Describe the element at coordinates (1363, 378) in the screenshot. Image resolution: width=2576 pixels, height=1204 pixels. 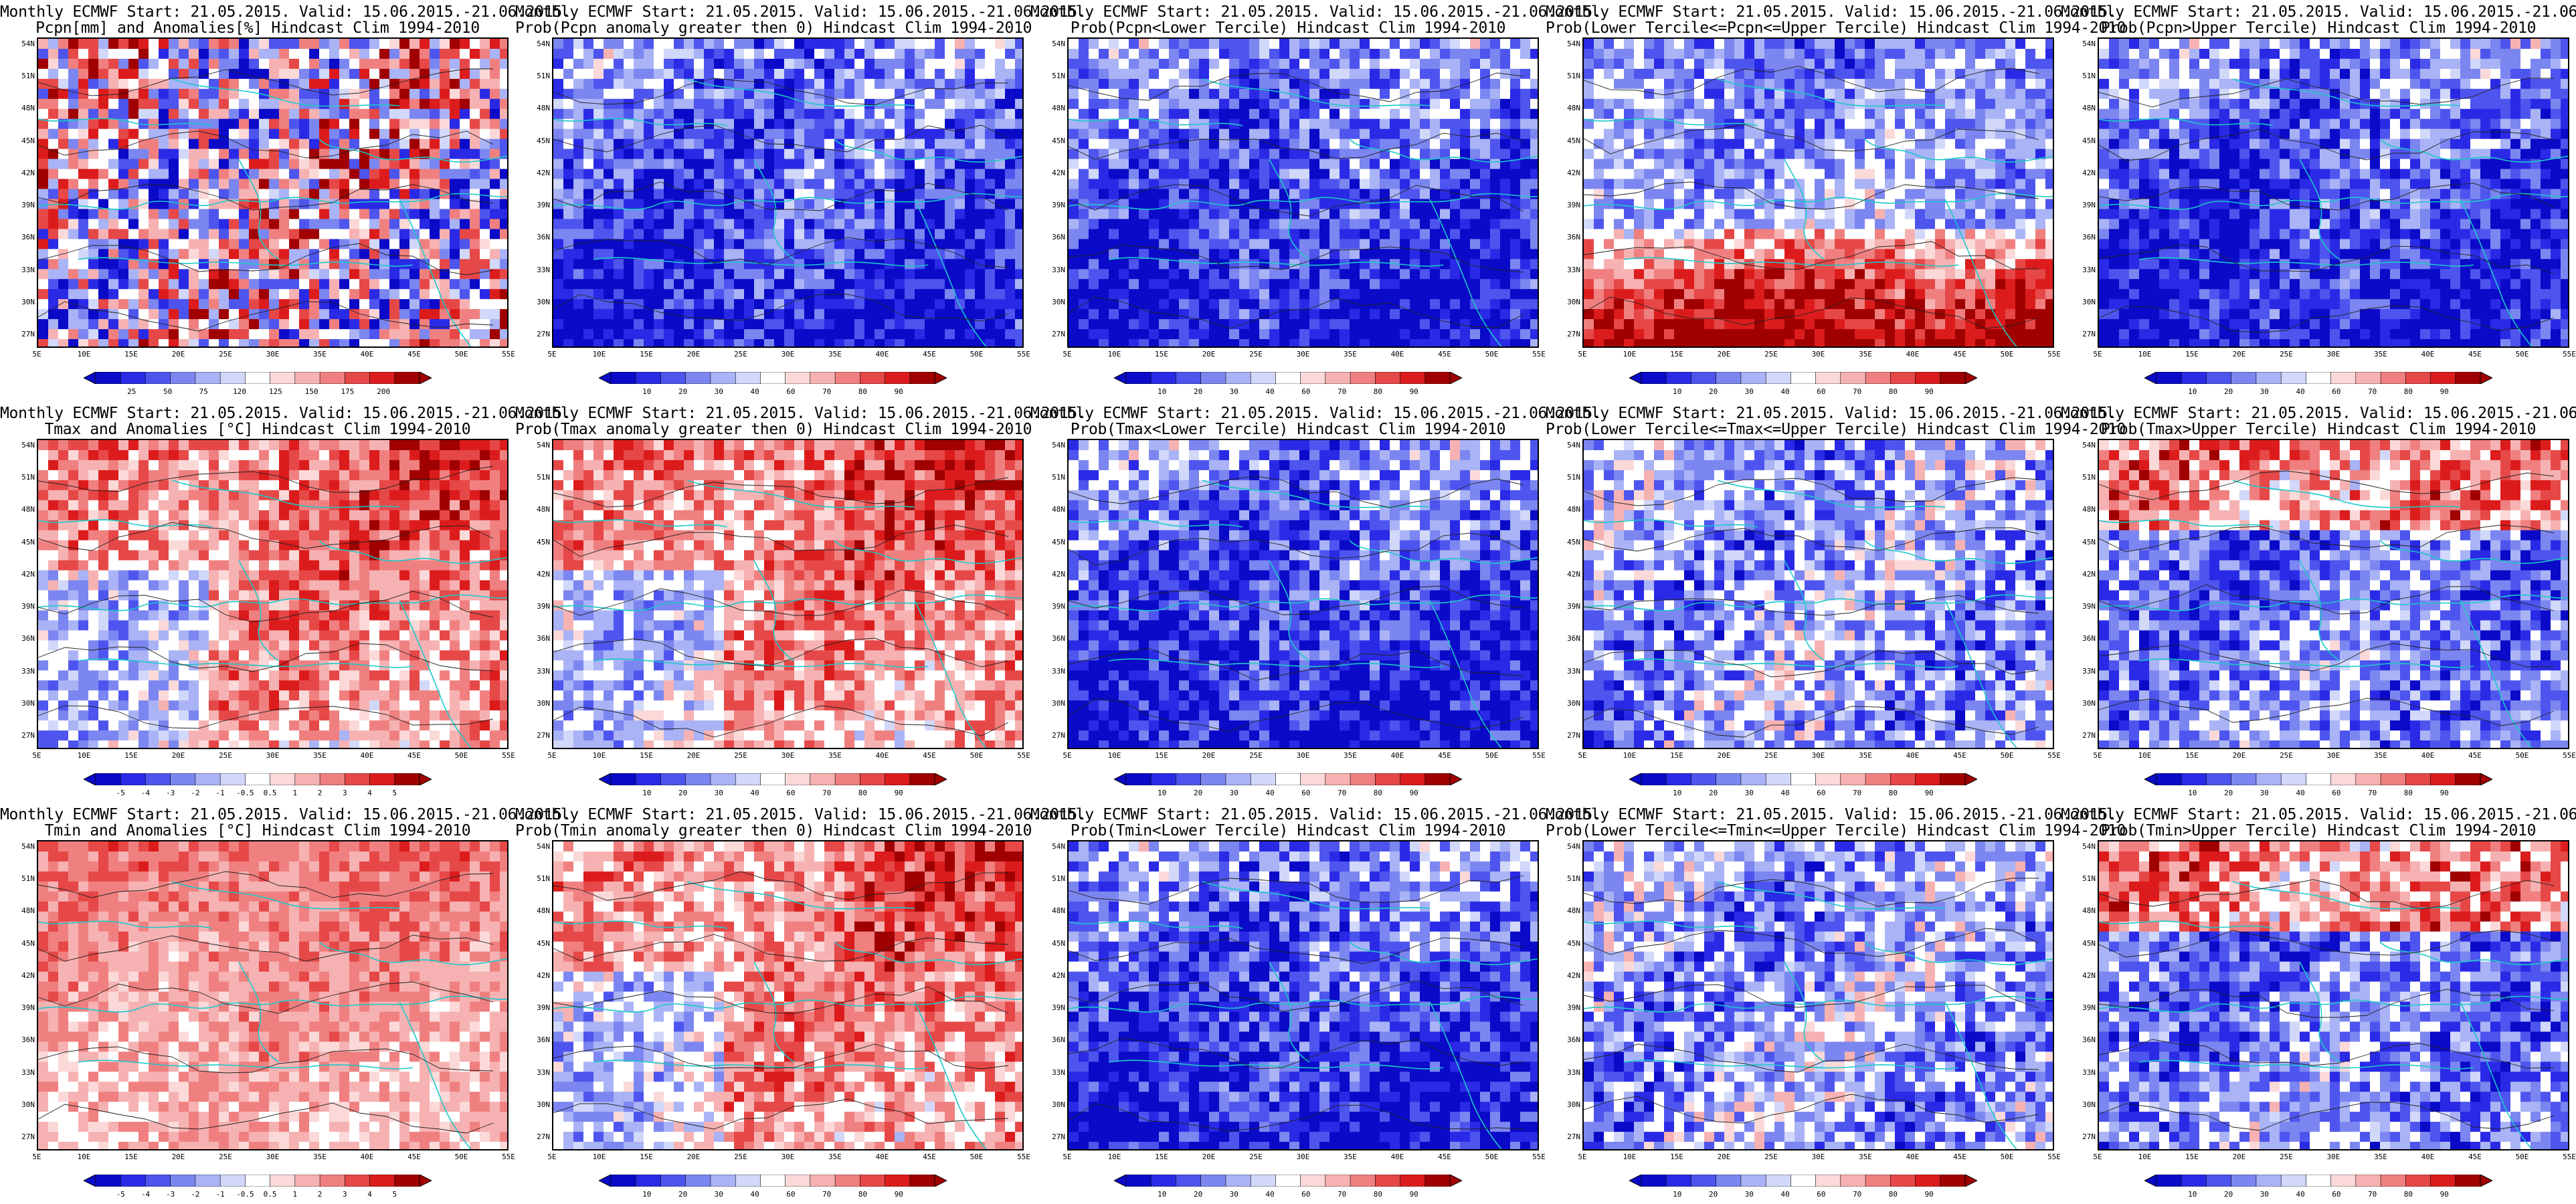
I see `colorbar-swatch` at that location.